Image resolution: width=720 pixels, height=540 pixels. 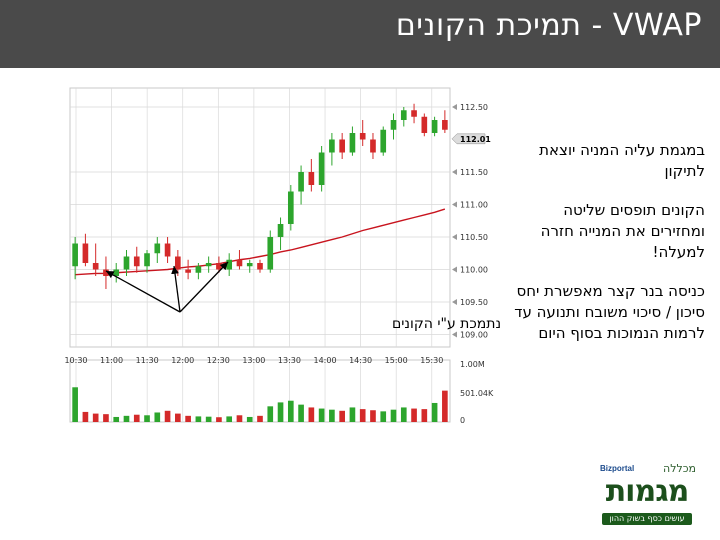 I want to click on time-tick-label: 15:00, so click(x=396, y=360).